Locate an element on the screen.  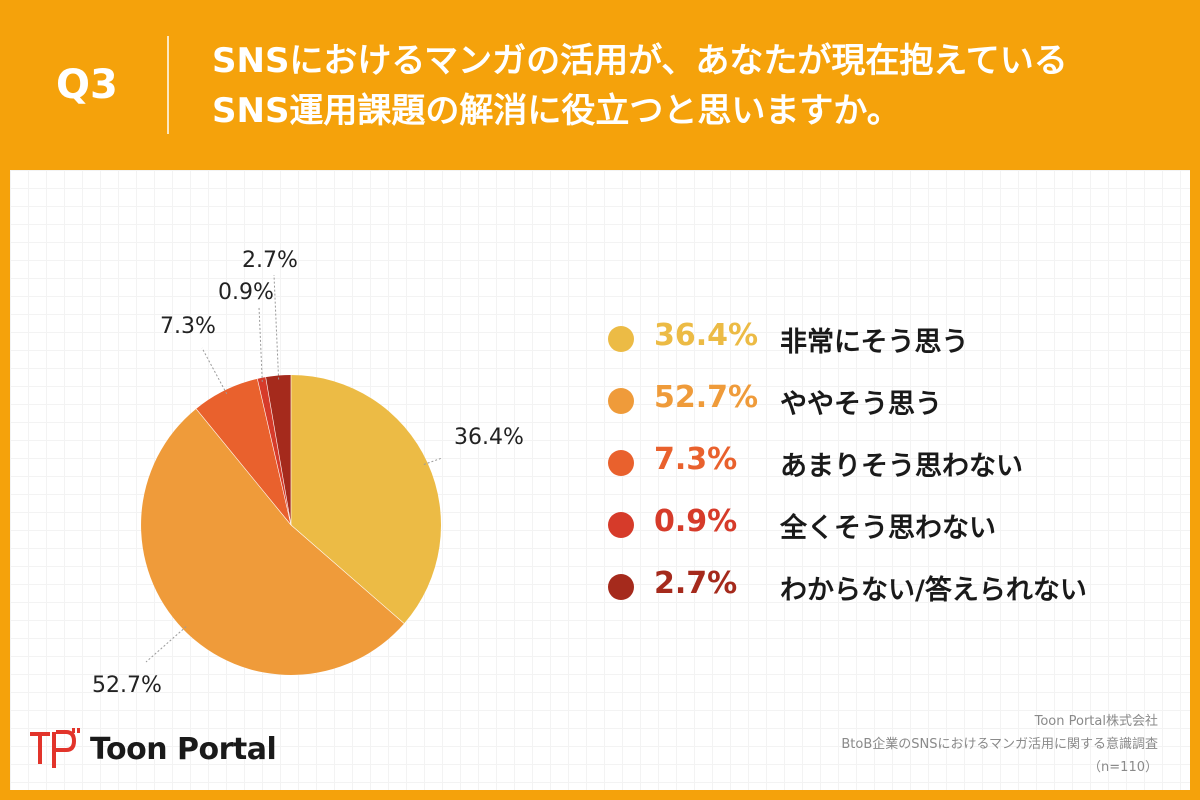
source-sample: （n=110） is located at coordinates (1123, 767).